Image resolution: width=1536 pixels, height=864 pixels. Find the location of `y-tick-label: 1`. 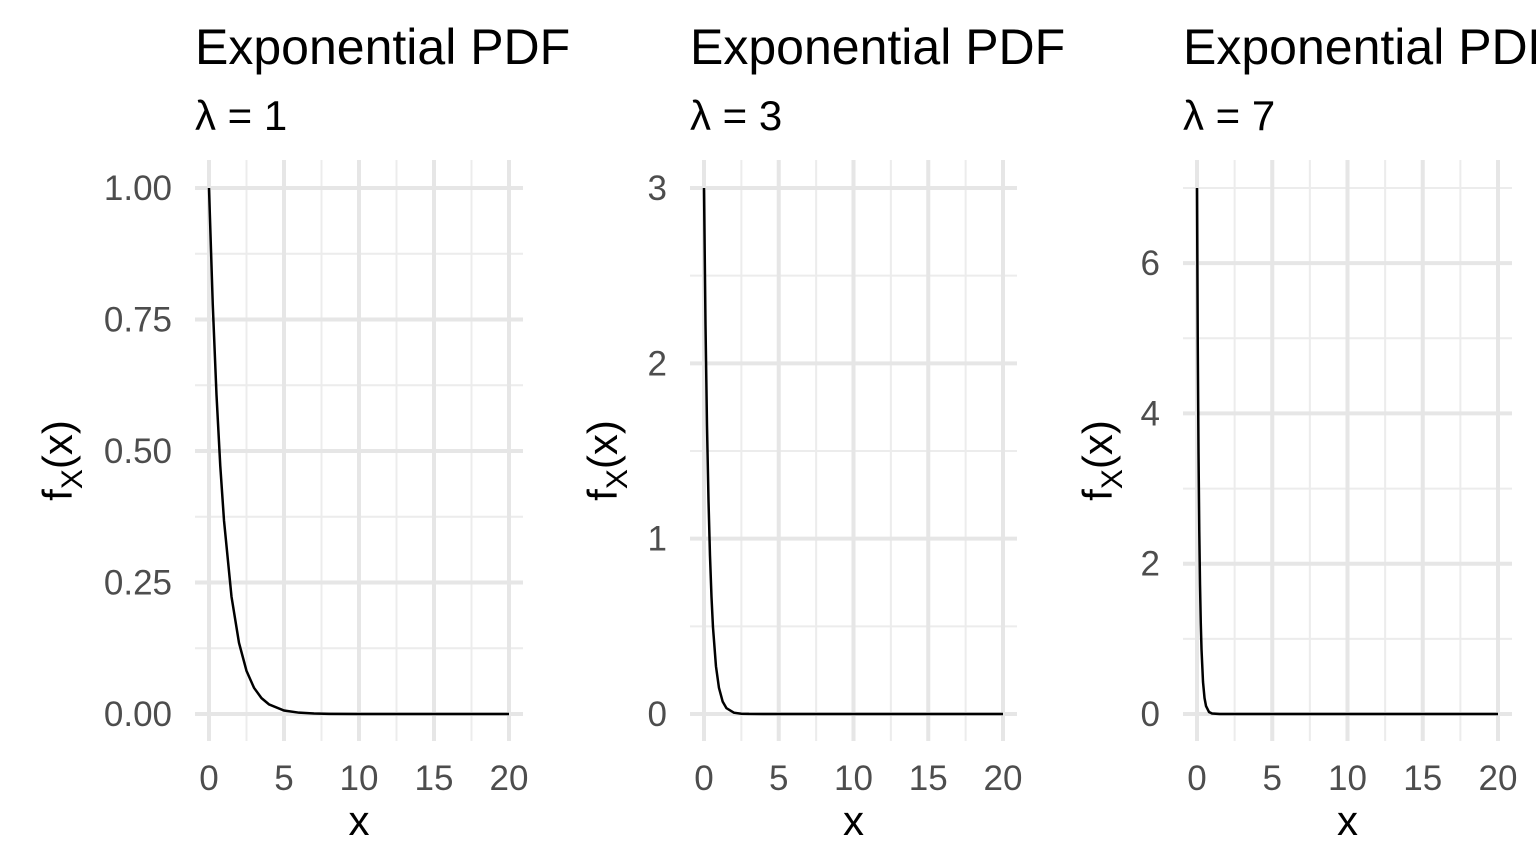

y-tick-label: 1 is located at coordinates (657, 539).